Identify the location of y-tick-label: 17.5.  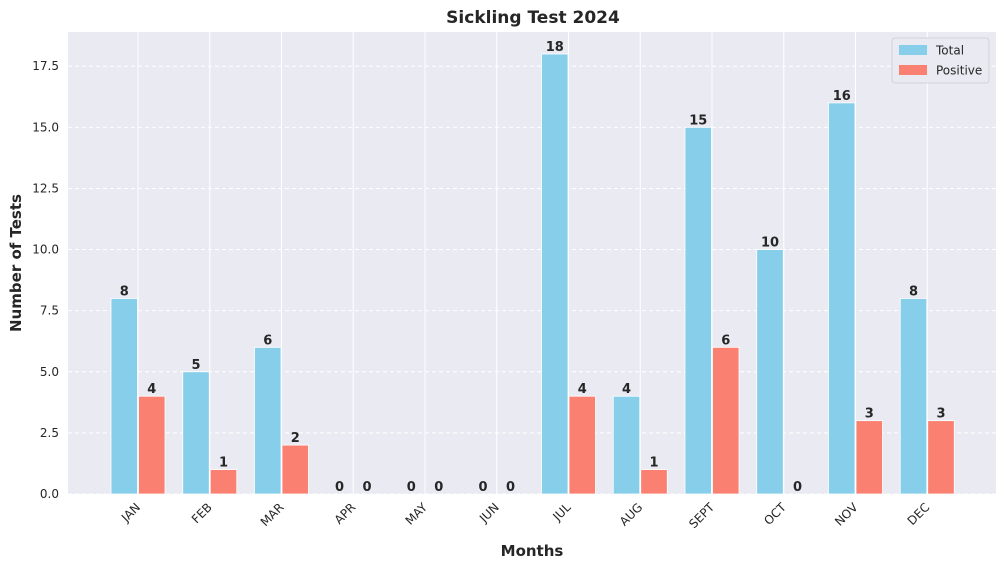
(45, 66).